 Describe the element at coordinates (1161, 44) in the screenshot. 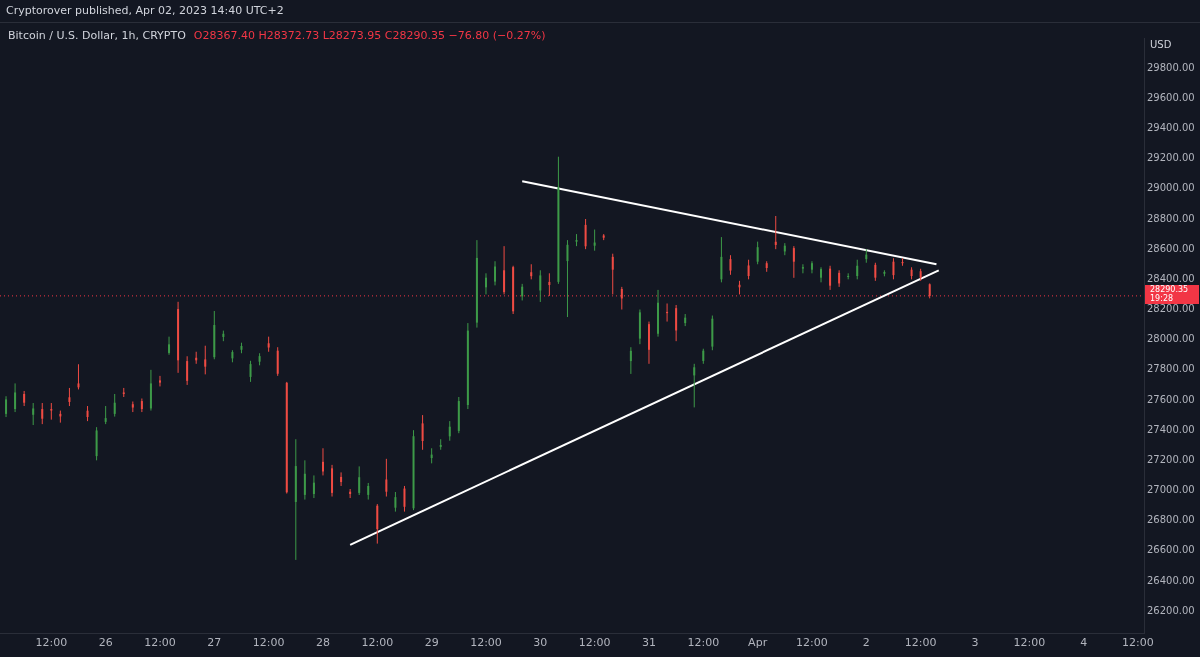

I see `y-axis-title: USD` at that location.